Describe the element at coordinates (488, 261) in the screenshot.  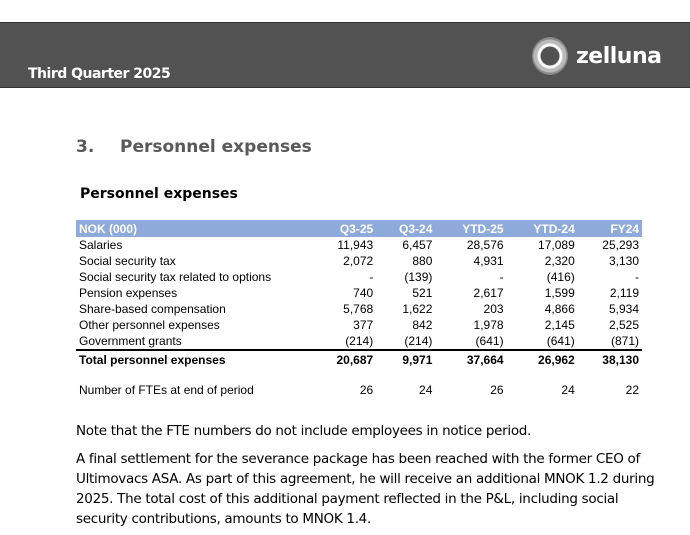
I see `cell-value: 4,931` at that location.